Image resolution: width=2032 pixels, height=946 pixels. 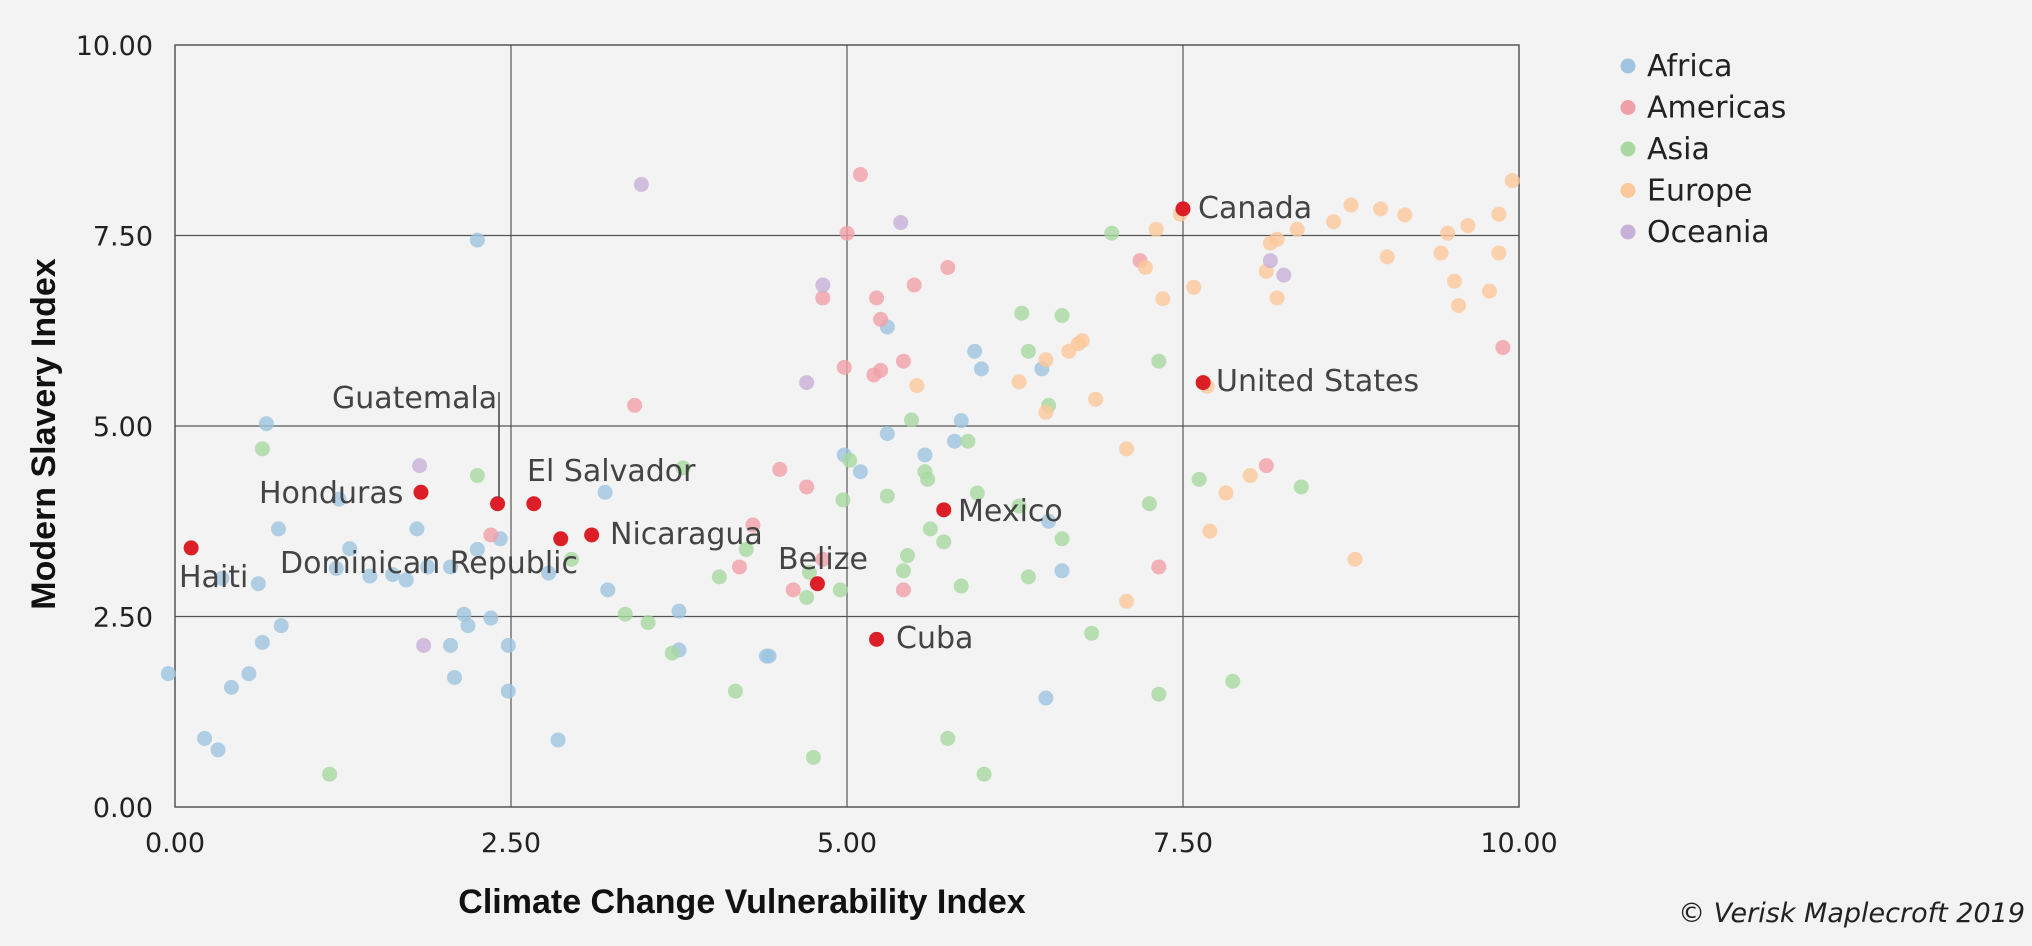 I want to click on callout-el-salvador: El Salvador, so click(x=611, y=471).